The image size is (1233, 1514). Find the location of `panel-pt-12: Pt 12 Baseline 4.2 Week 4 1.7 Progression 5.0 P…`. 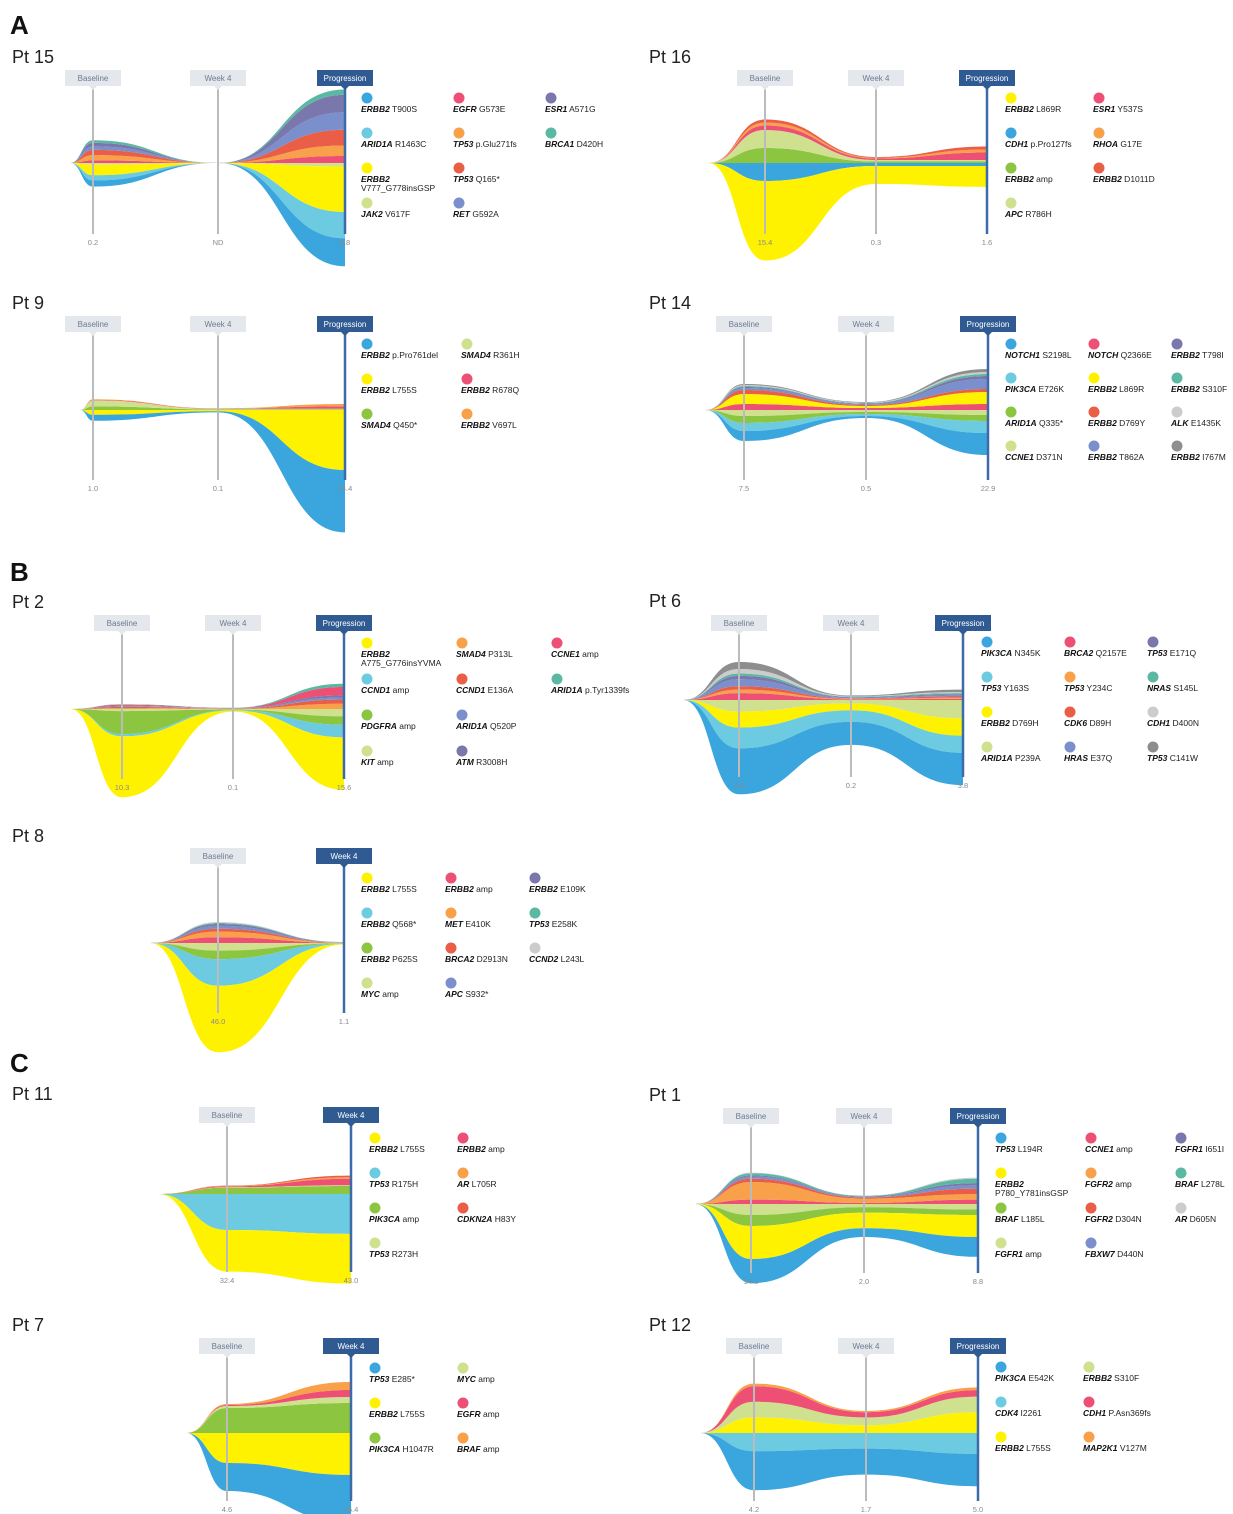

panel-pt-12: Pt 12 Baseline 4.2 Week 4 1.7 Progression 5.0 P… is located at coordinates (900, 1414).